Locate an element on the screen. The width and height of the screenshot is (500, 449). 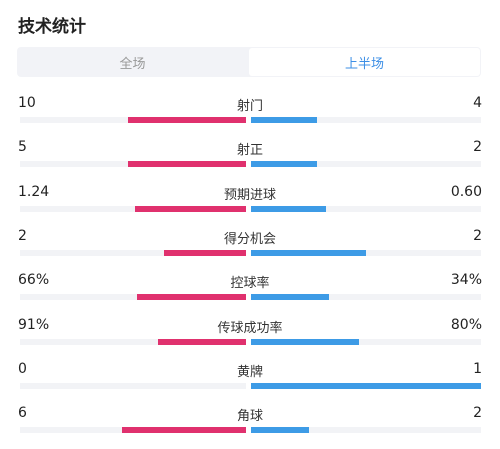
stat-label: 得分机会 is located at coordinates (249, 239).